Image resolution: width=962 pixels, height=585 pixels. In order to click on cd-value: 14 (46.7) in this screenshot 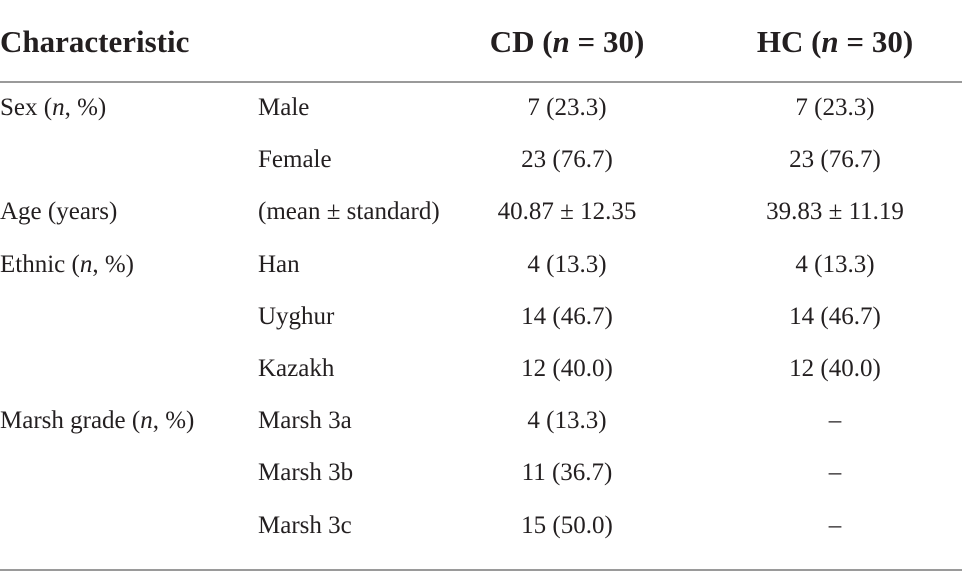, I will do `click(567, 316)`.